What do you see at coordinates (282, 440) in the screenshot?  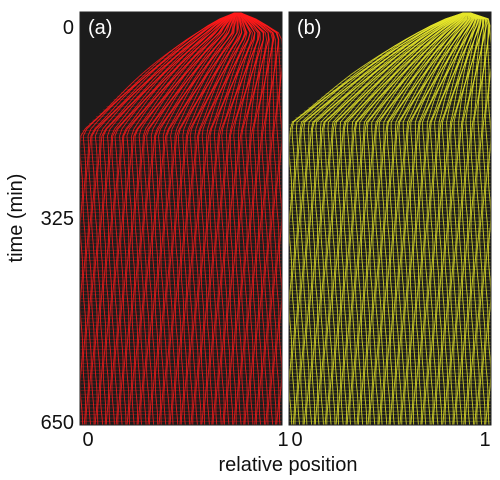 I see `x-tick-a-1: 1` at bounding box center [282, 440].